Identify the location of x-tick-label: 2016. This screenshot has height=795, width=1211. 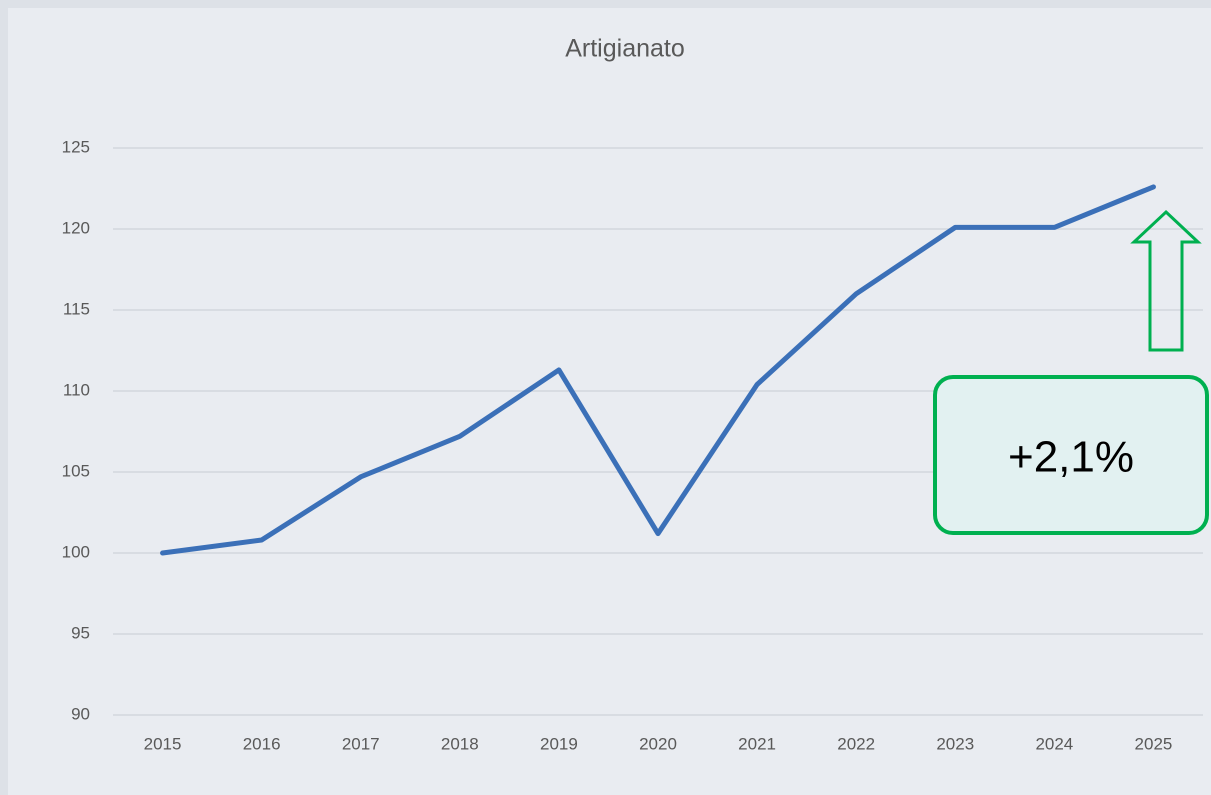
(262, 743).